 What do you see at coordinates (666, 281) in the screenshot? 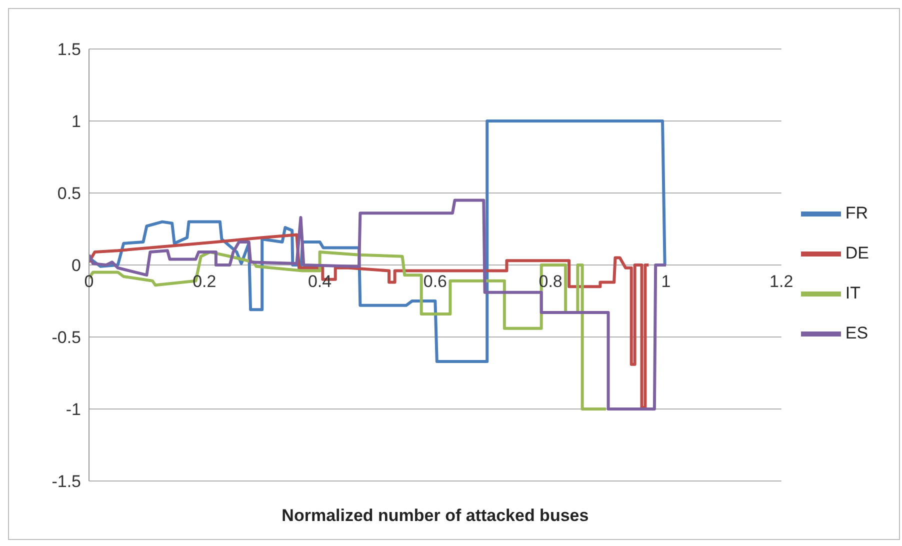
I see `x-tick-label: 1` at bounding box center [666, 281].